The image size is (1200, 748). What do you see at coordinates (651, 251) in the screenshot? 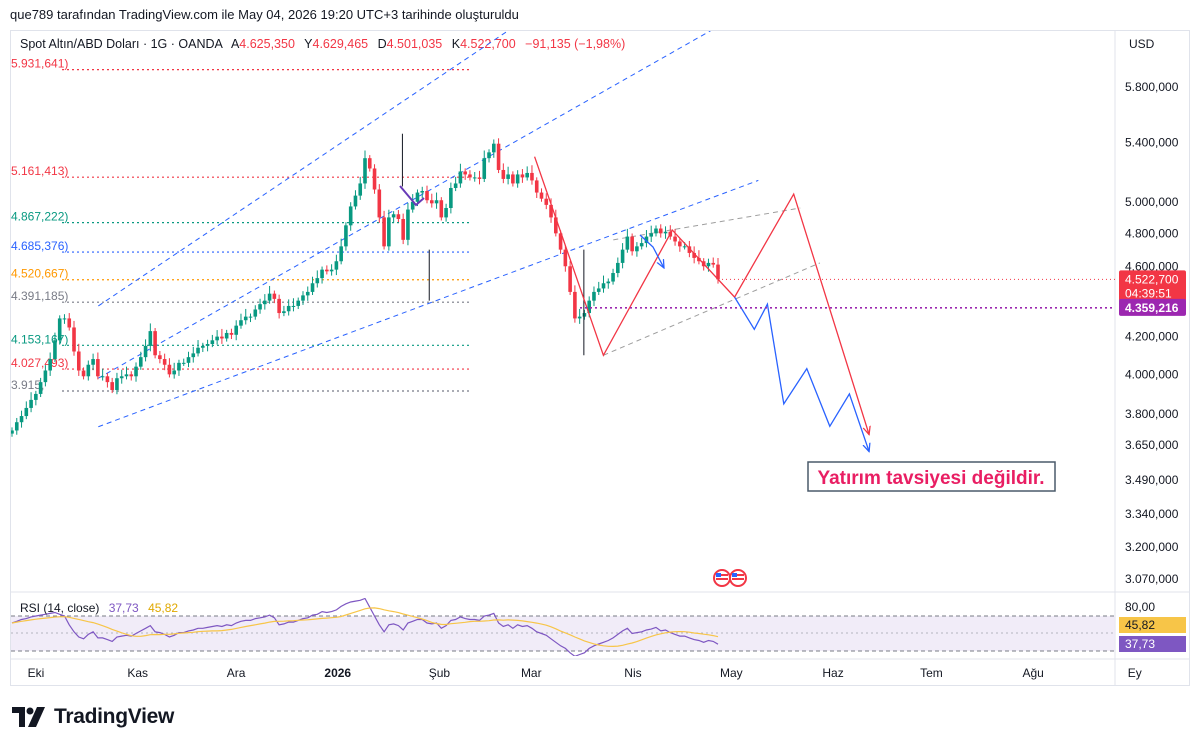
I see `blue-swing-marker` at bounding box center [651, 251].